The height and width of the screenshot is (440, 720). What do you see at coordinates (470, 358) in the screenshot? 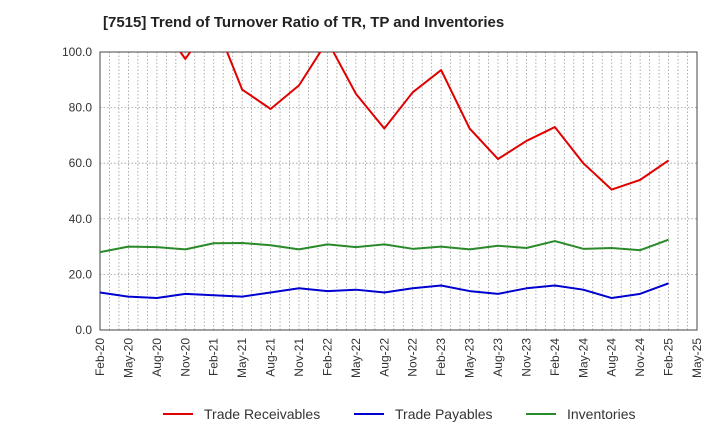
I see `x-tick-label: May-23` at bounding box center [470, 358].